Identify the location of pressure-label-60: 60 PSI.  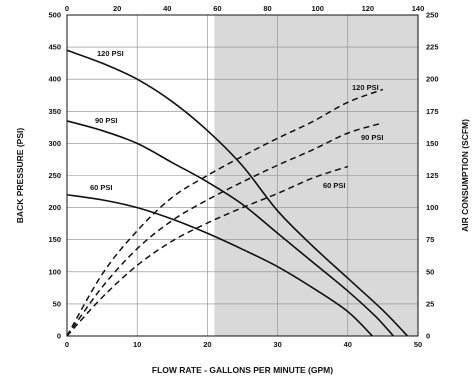
(101, 187).